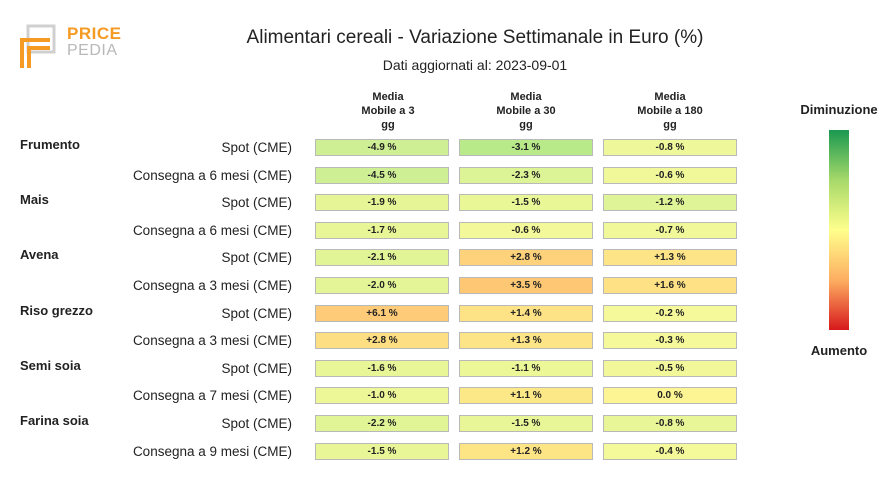  What do you see at coordinates (38, 46) in the screenshot?
I see `logo-mark-icon` at bounding box center [38, 46].